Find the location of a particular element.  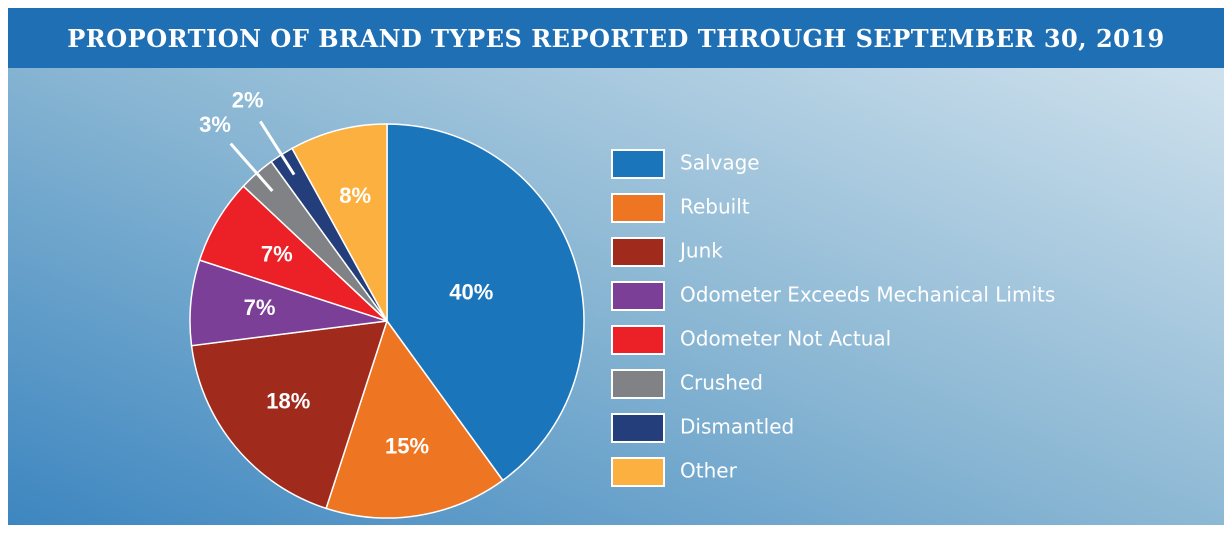

legend-label: Dismantled is located at coordinates (737, 427).